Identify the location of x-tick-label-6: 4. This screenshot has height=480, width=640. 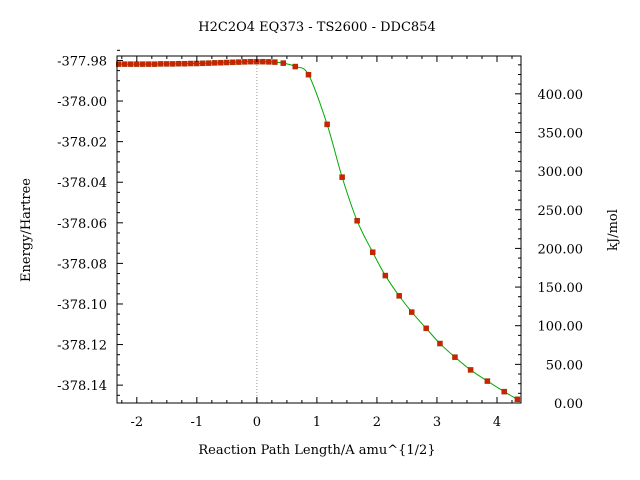
(497, 422).